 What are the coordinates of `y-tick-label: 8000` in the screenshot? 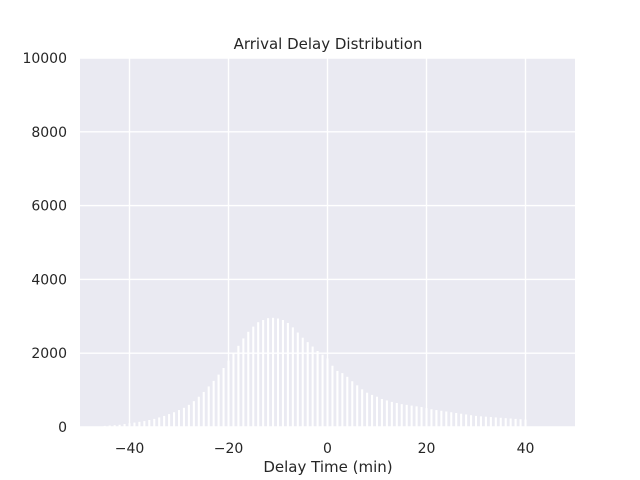 It's located at (49, 133).